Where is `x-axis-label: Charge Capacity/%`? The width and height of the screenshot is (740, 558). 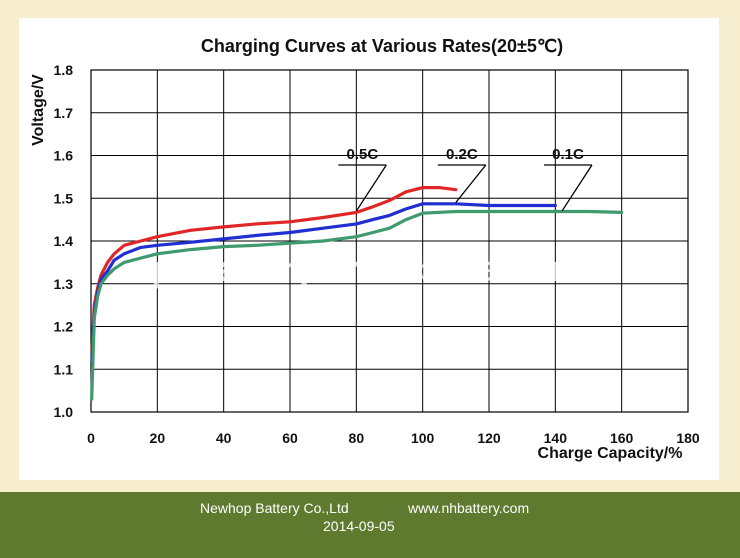 x-axis-label: Charge Capacity/% is located at coordinates (610, 453).